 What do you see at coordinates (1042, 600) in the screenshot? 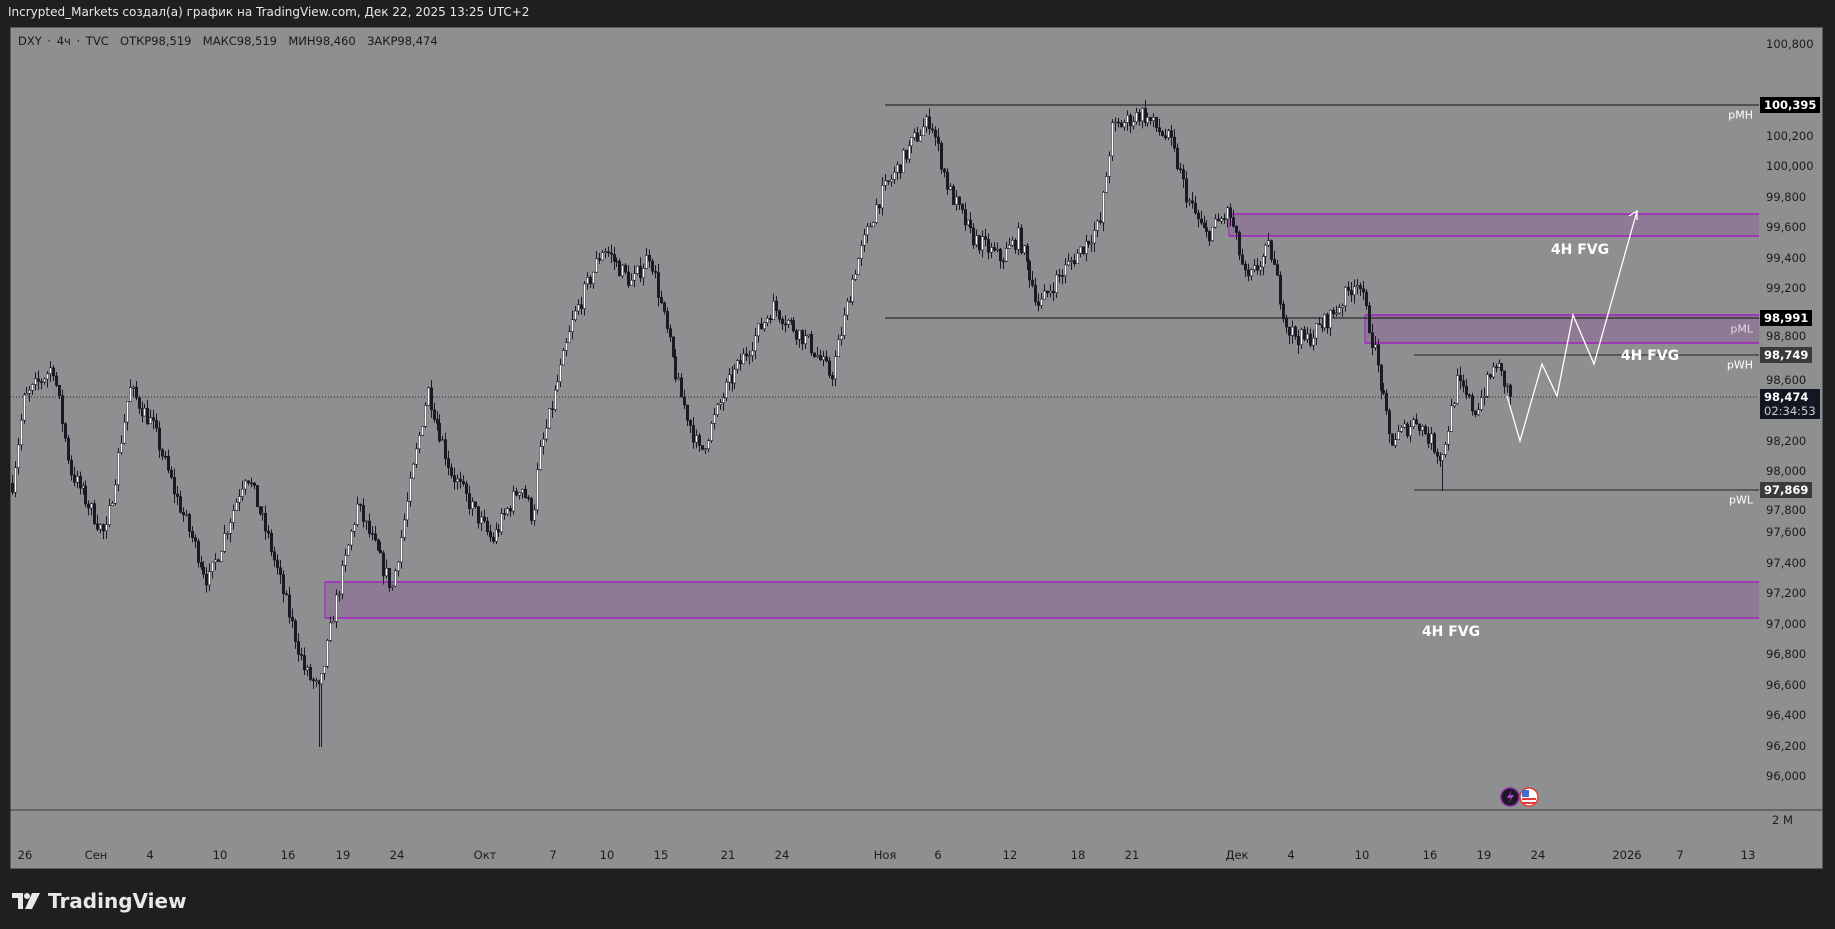
I see `fvg-zone-bottom` at bounding box center [1042, 600].